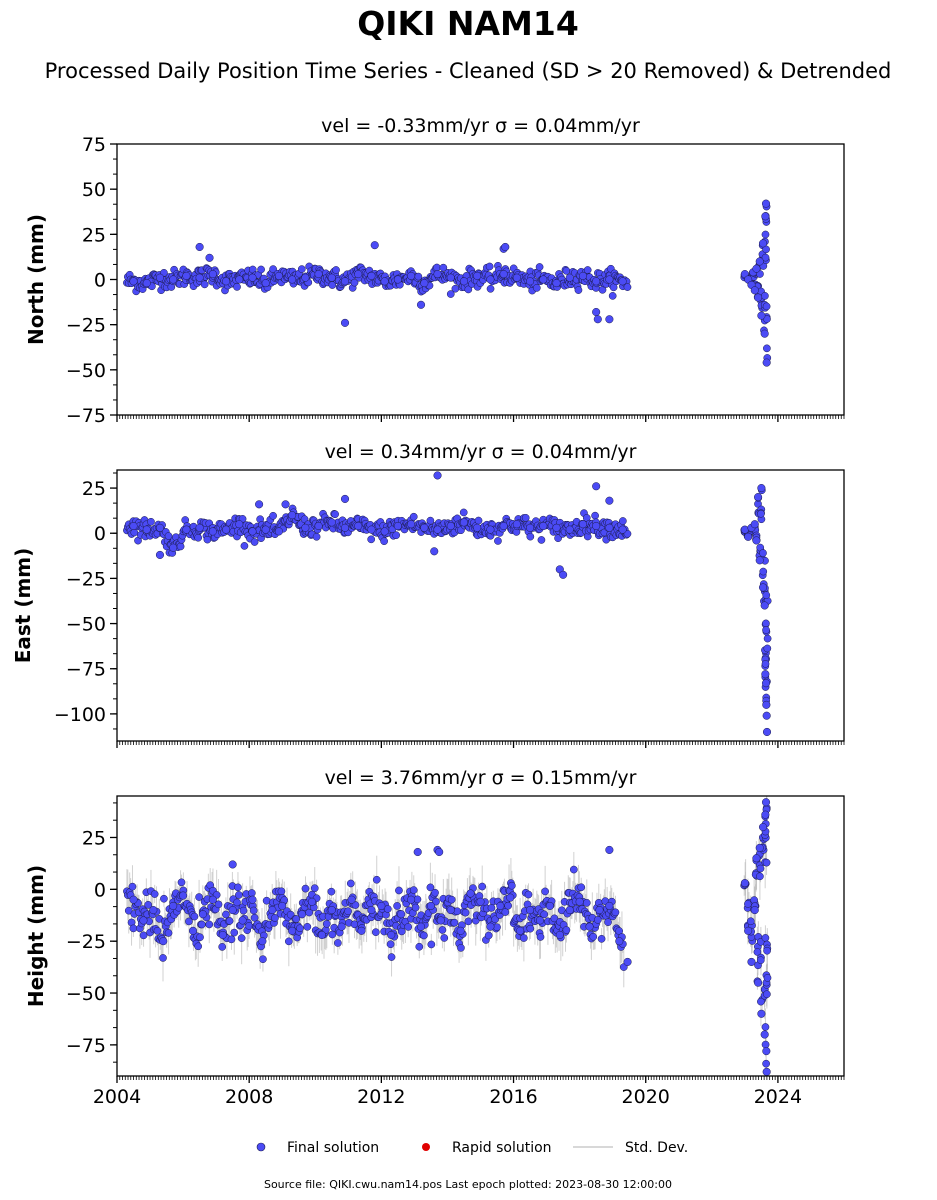  What do you see at coordinates (117, 1097) in the screenshot?
I see `height-x-tick-label: 2004` at bounding box center [117, 1097].